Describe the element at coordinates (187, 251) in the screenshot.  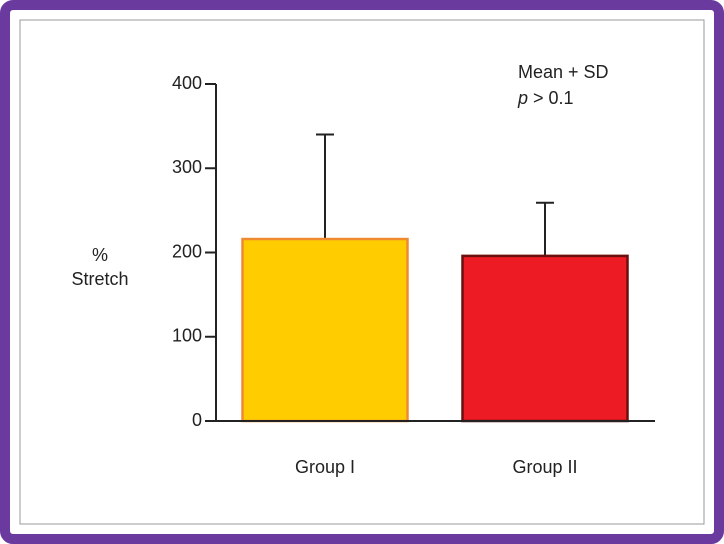
I see `y-tick-label: 200` at that location.